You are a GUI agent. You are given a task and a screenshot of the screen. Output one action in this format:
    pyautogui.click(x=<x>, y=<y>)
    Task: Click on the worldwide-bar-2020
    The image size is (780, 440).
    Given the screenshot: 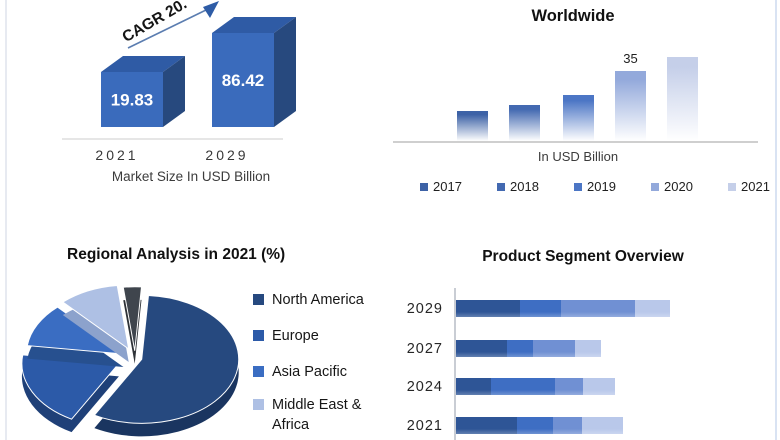 What is the action you would take?
    pyautogui.click(x=630, y=106)
    